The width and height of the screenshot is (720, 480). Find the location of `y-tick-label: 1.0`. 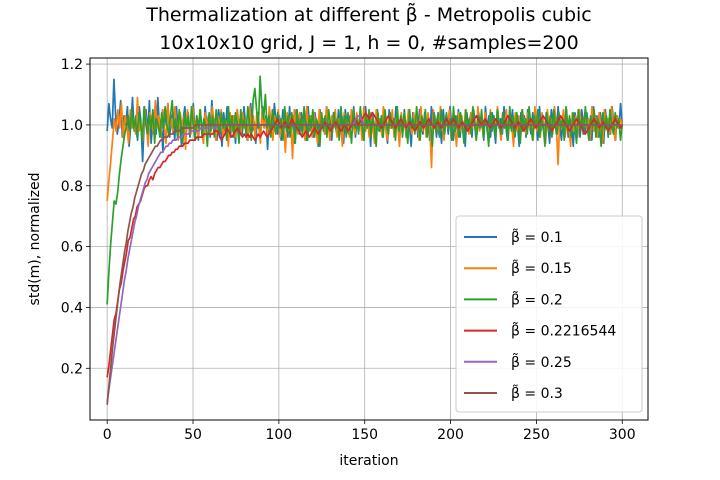

y-tick-label: 1.0 is located at coordinates (72, 126).